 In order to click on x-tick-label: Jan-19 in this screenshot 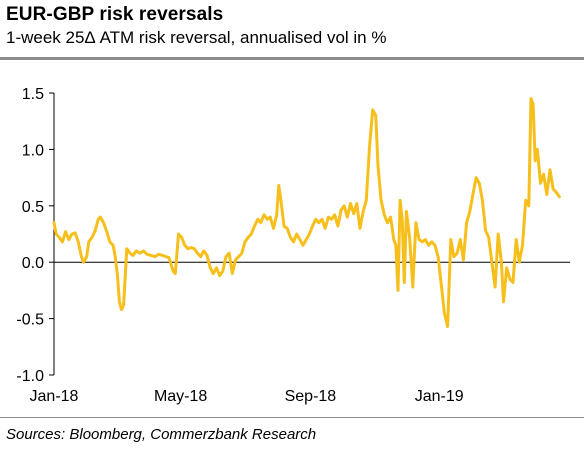, I will do `click(439, 396)`.